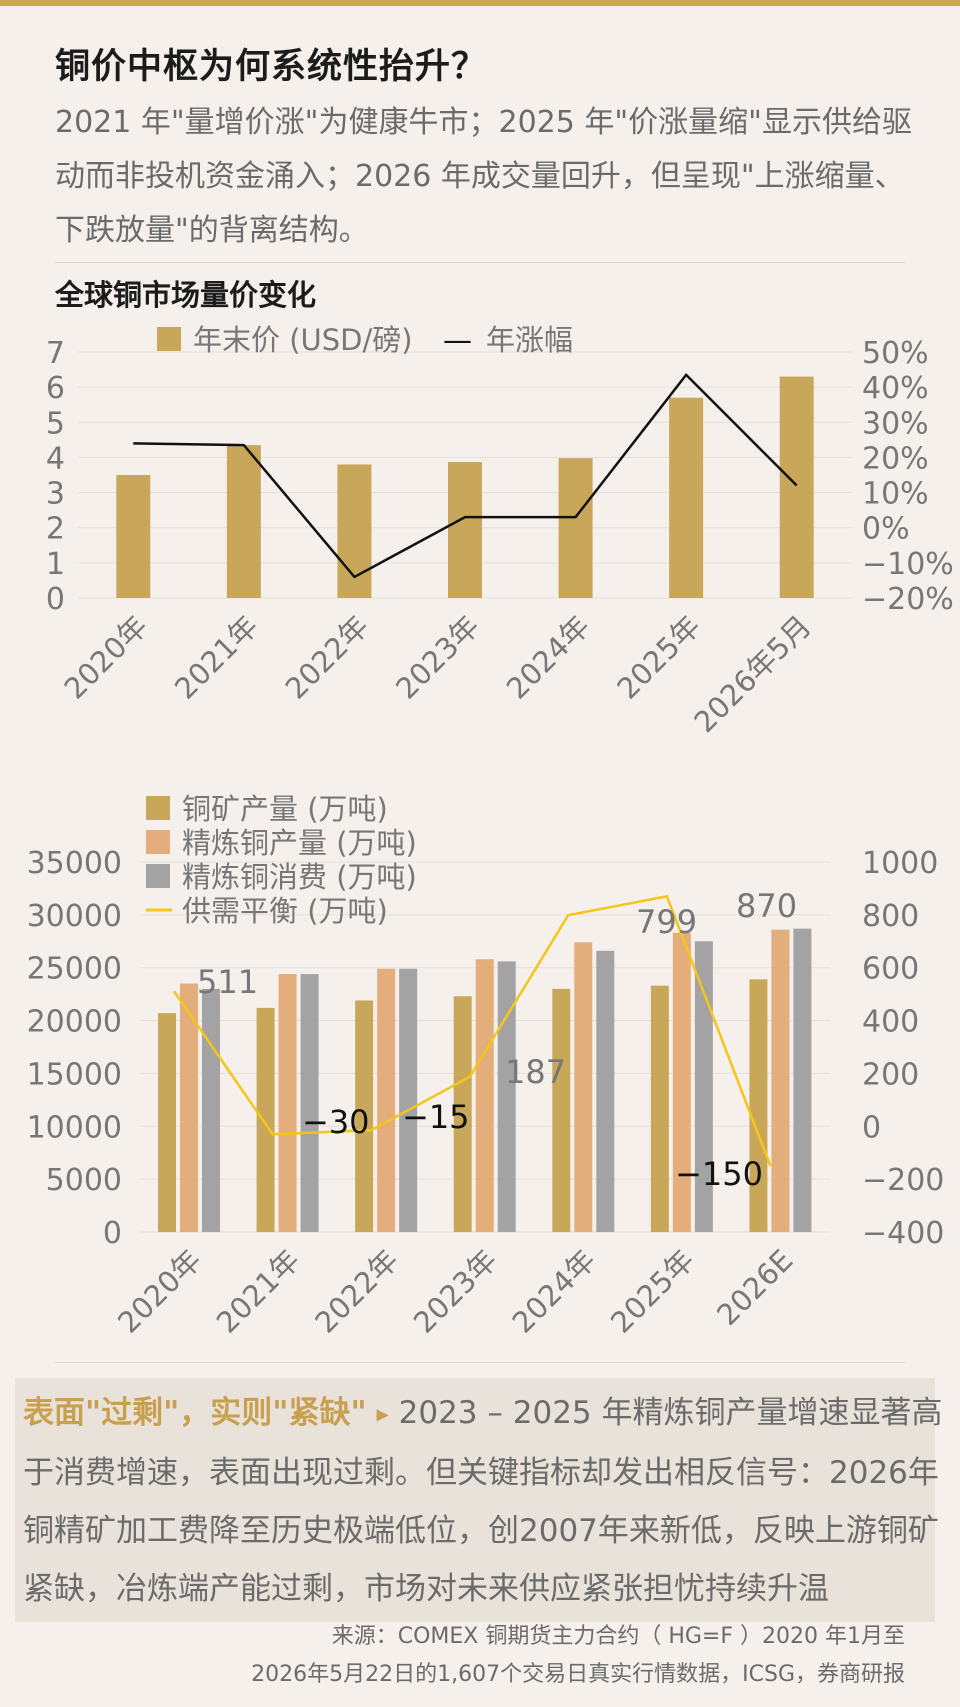  Describe the element at coordinates (457, 340) in the screenshot. I see `legend-dash: —` at that location.